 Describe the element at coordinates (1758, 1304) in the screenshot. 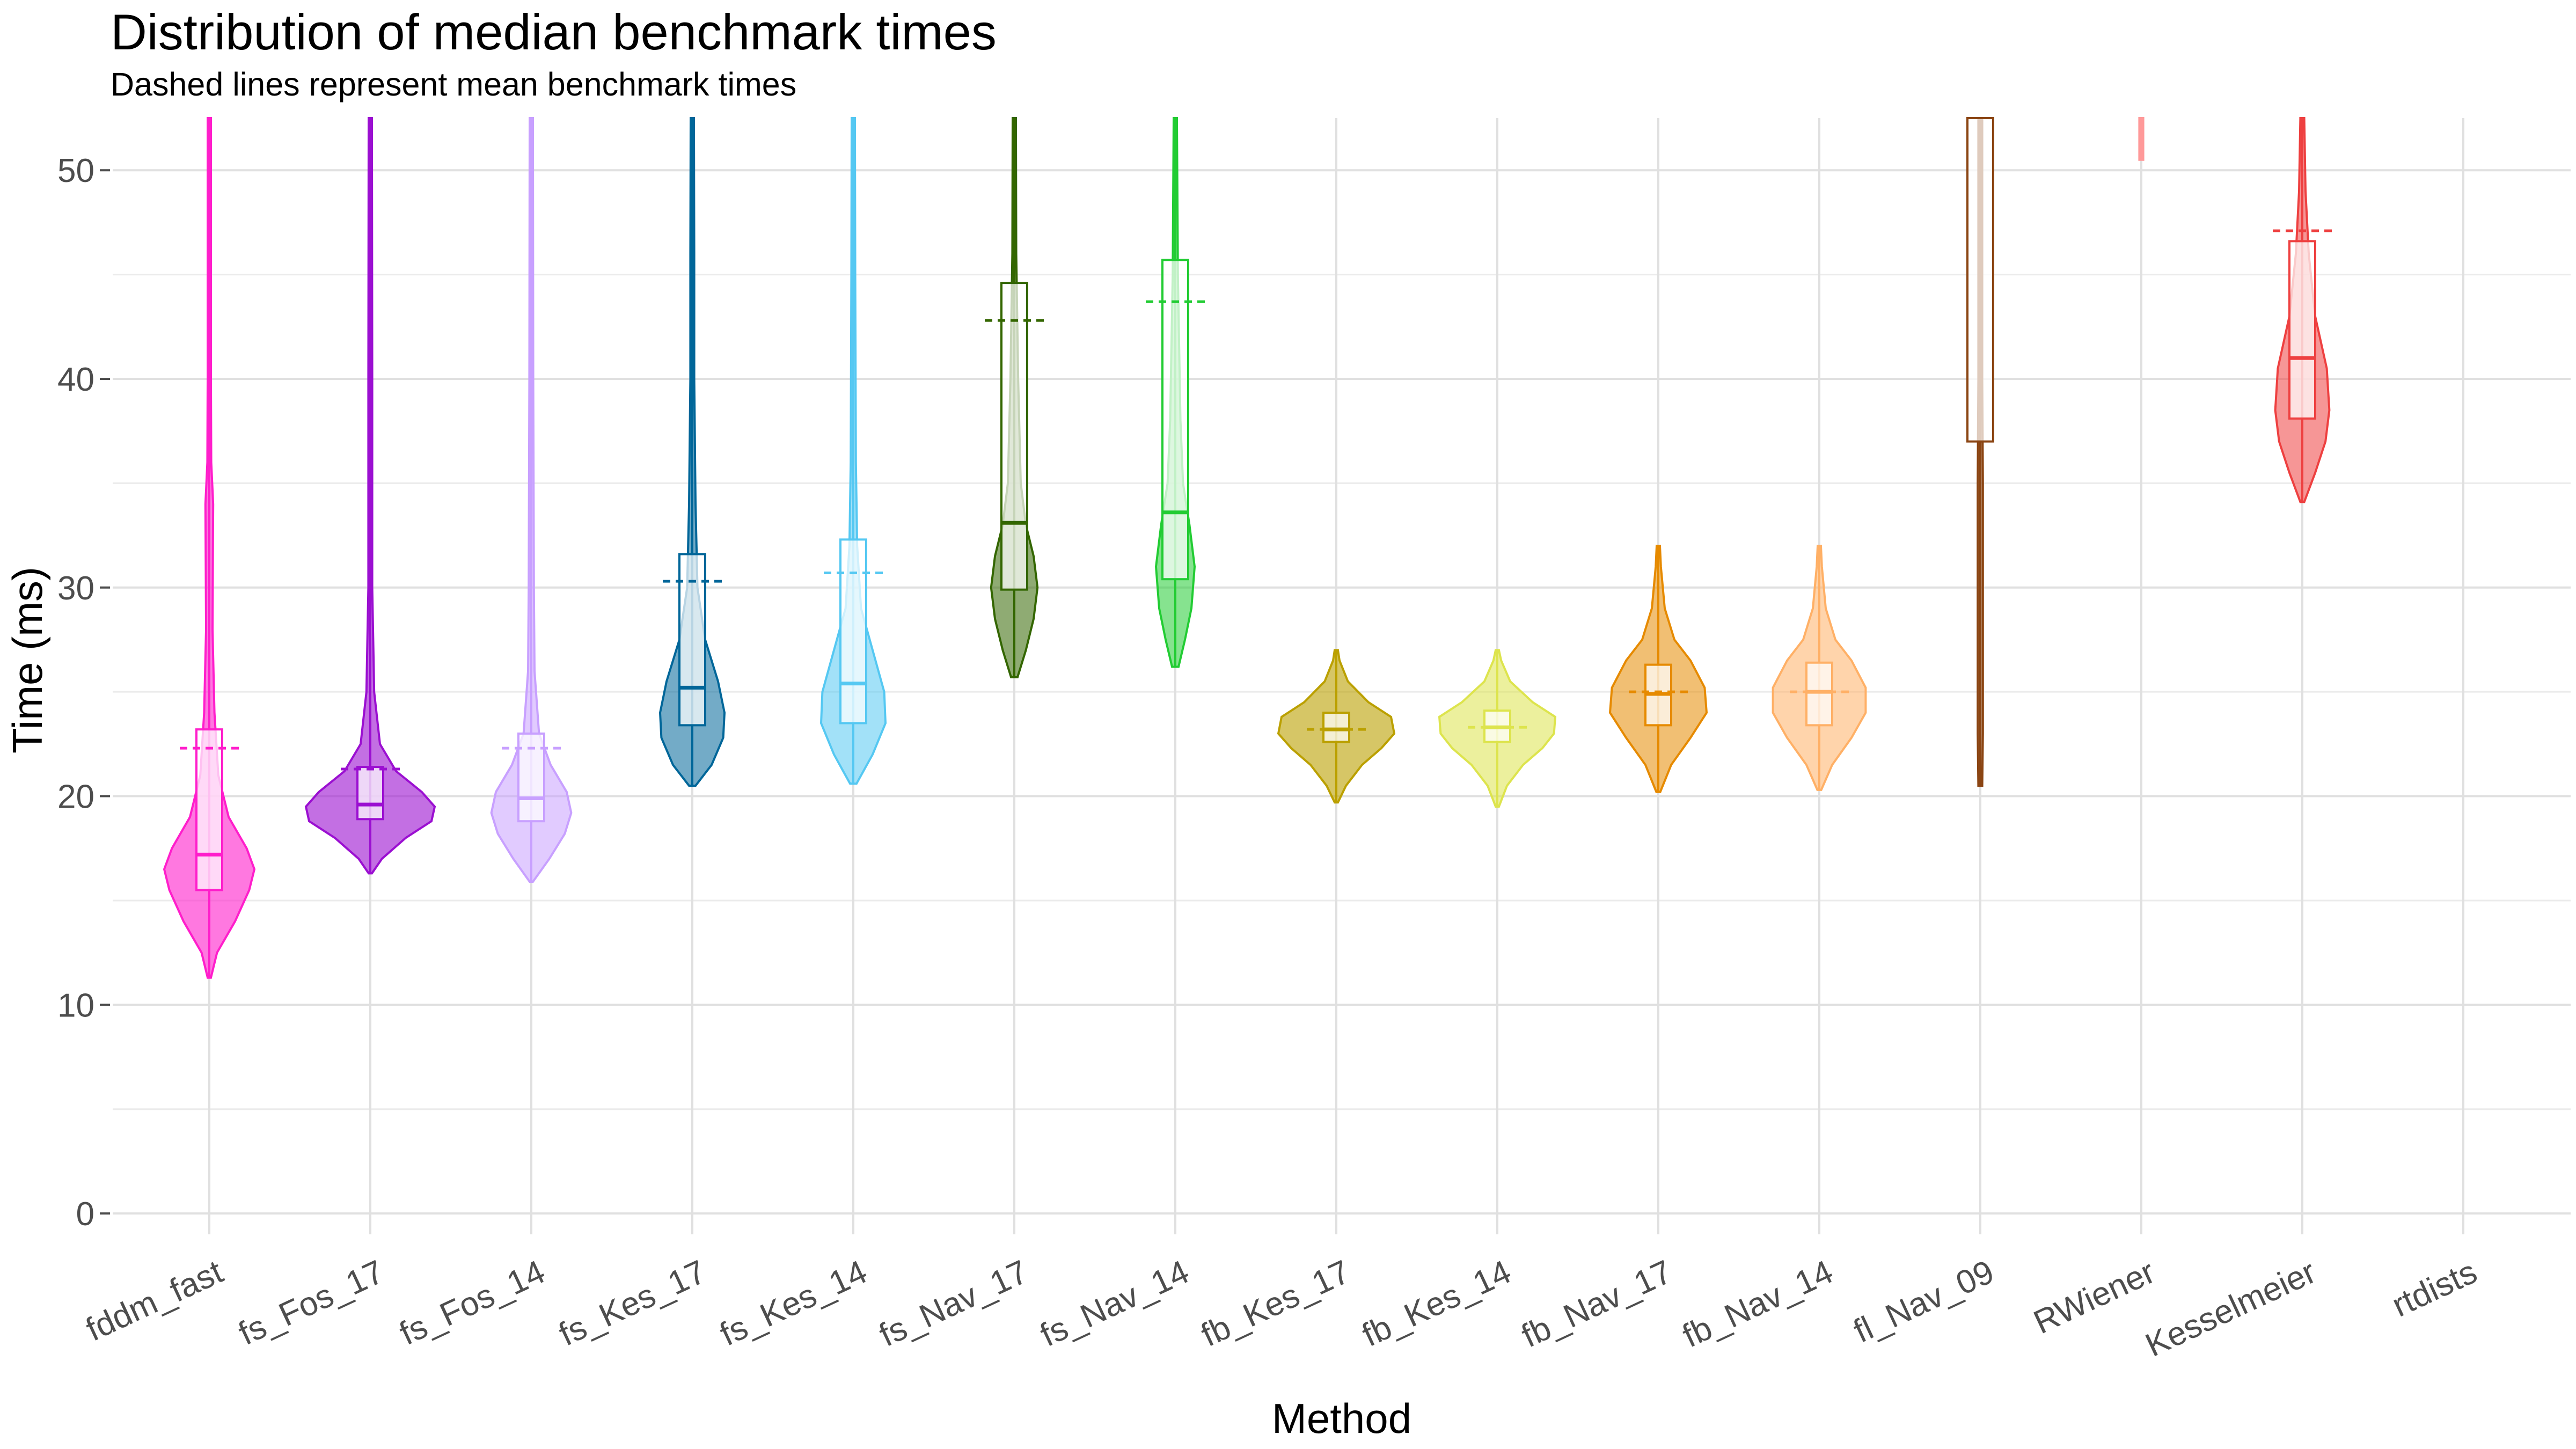

I see `x-tick-label: fb_Nav_14` at that location.